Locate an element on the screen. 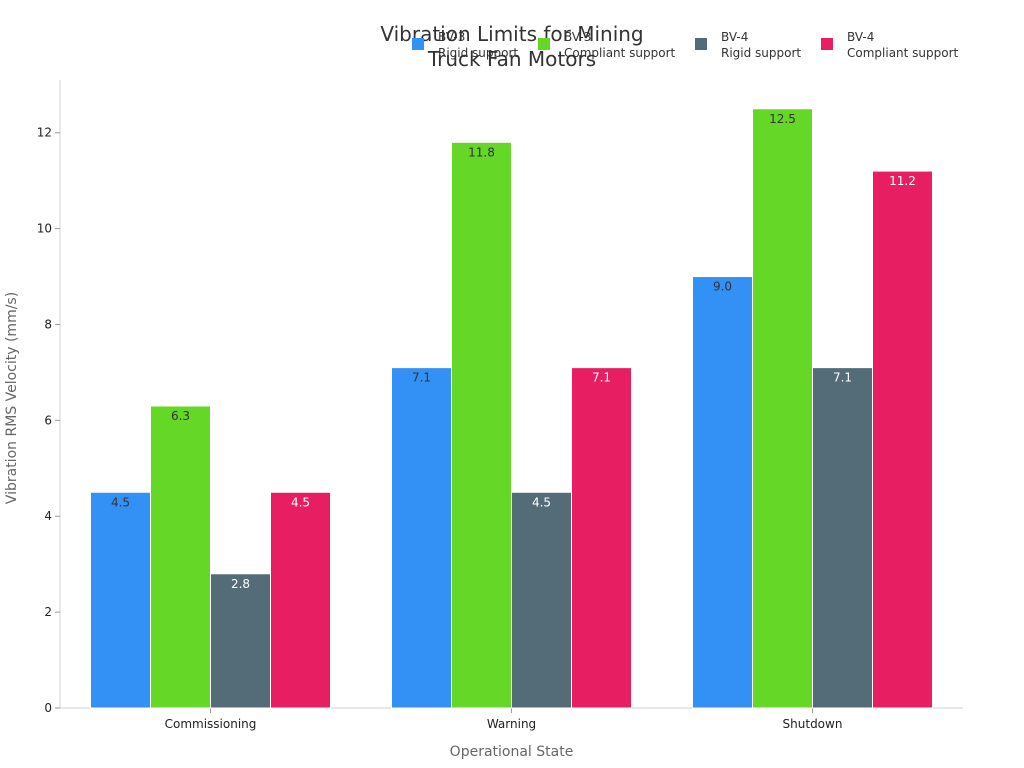 The height and width of the screenshot is (768, 1024). y-tick-label: 8 is located at coordinates (48, 324).